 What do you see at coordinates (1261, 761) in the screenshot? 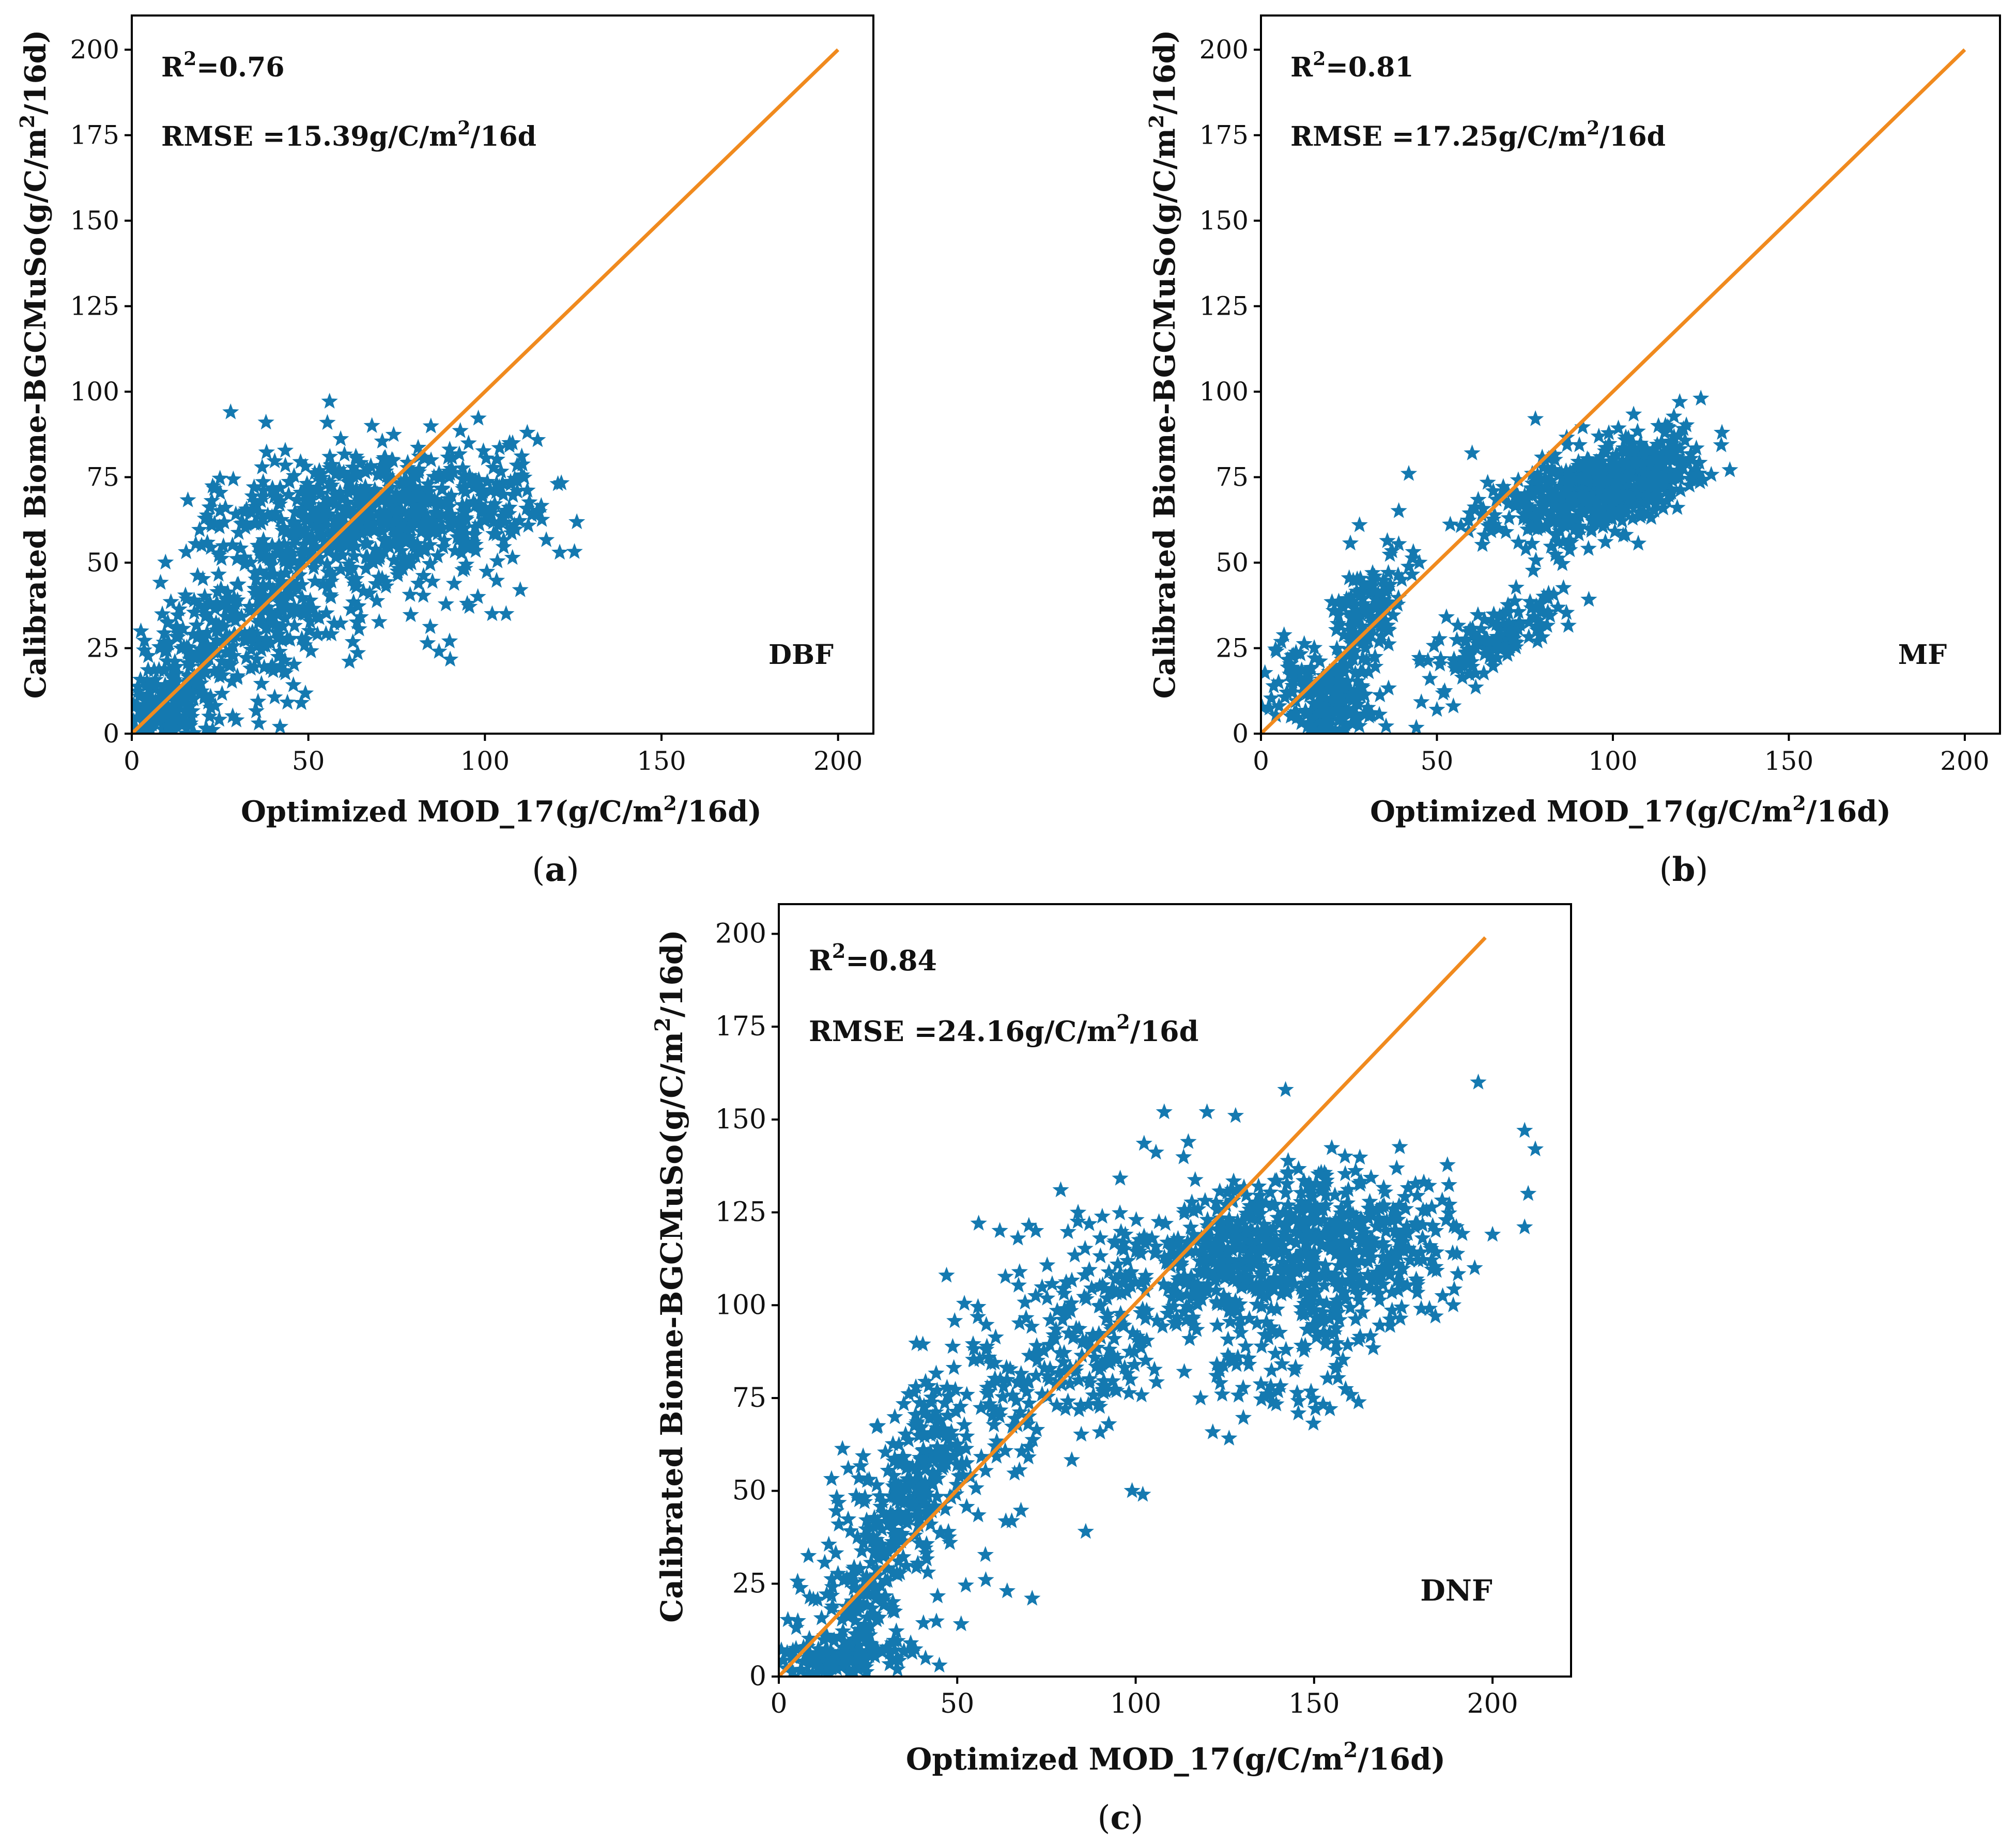
I see `x-tick-label: 0` at bounding box center [1261, 761].